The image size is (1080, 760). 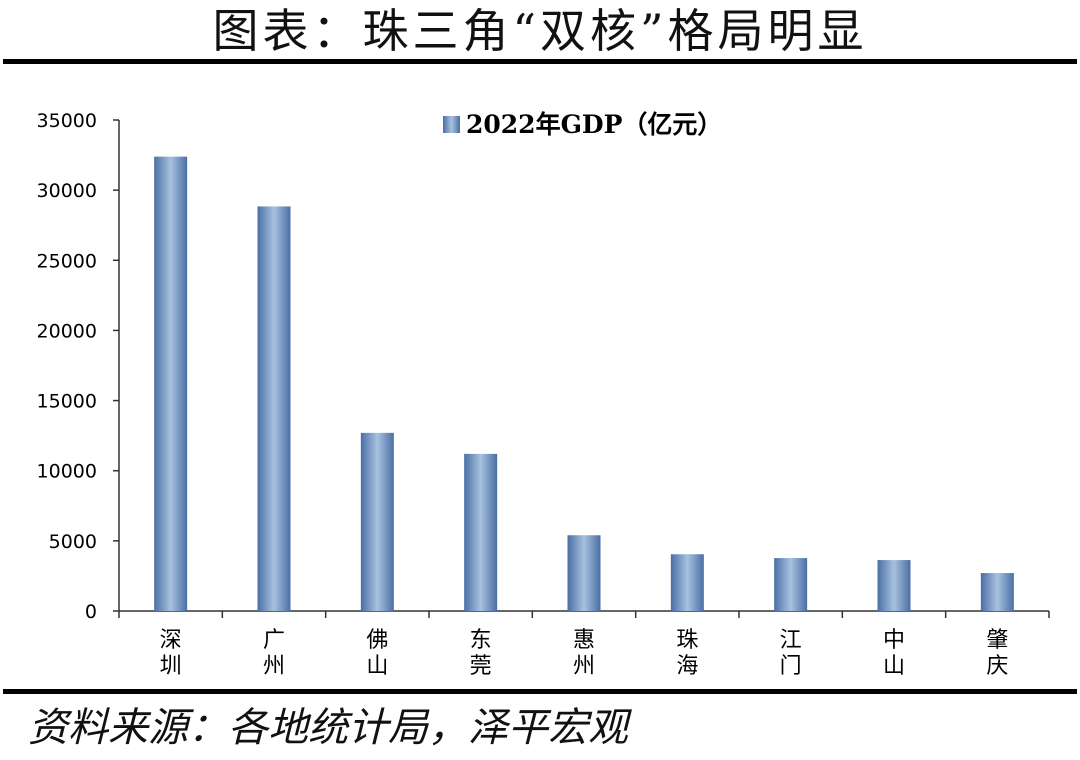 I want to click on x-tick-label: 江门, so click(x=791, y=653).